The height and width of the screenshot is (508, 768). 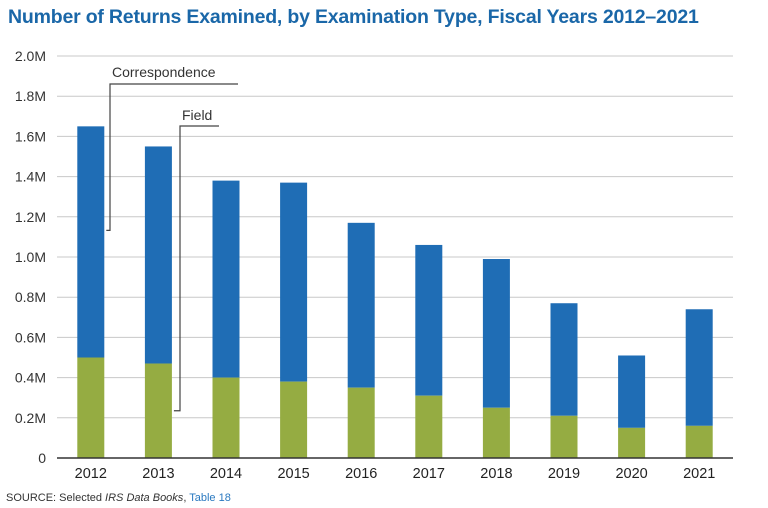 I want to click on y-tick-label: 0.8M, so click(x=30, y=297).